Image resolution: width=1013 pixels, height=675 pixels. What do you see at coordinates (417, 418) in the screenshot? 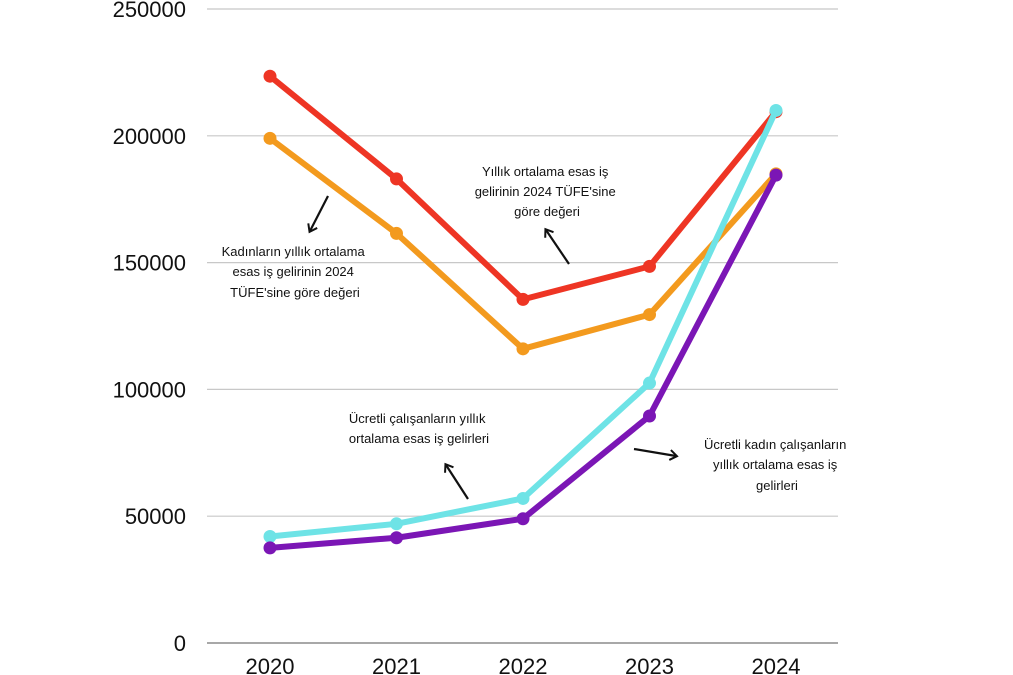
I see `annotation-cyan-line: Ücretli çalışanların yıllık` at bounding box center [417, 418].